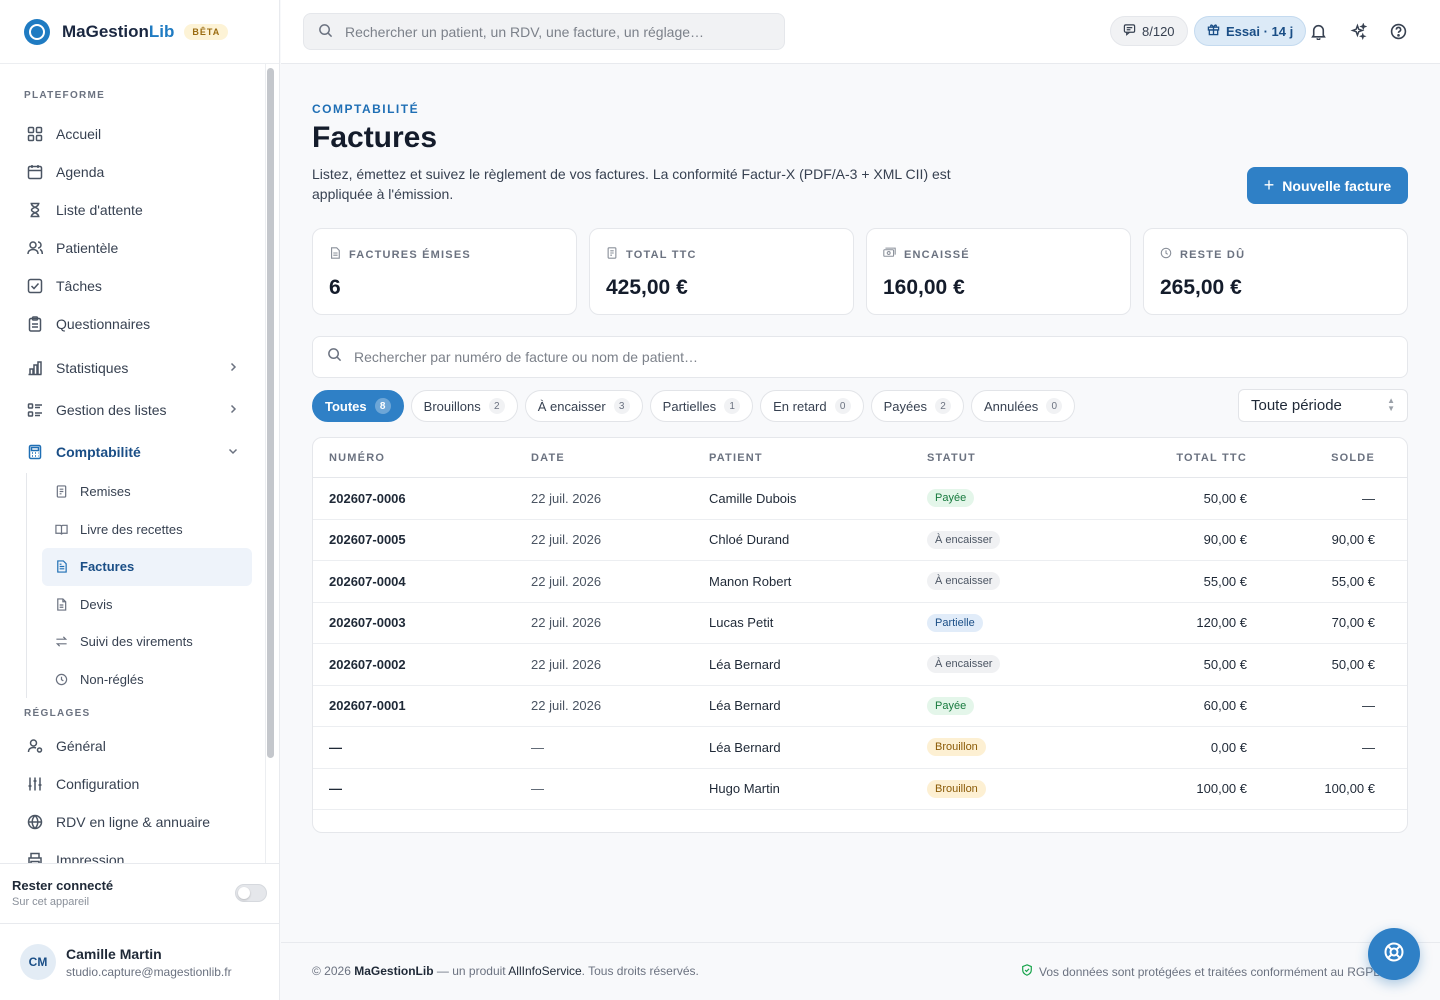 This screenshot has height=1000, width=1440. Describe the element at coordinates (140, 134) in the screenshot. I see `sidebar-item-accueil: Accueil` at that location.